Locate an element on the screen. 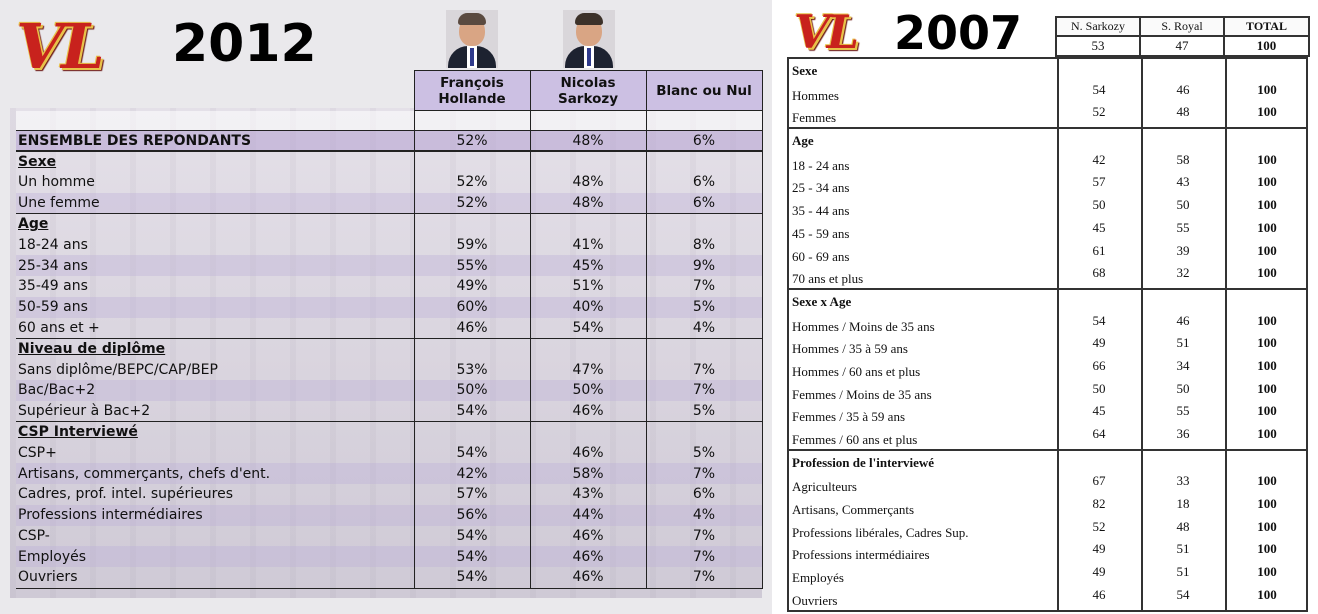 The image size is (1318, 614). col-header-sarkozy-2007: N. Sarkozy is located at coordinates (1098, 26).